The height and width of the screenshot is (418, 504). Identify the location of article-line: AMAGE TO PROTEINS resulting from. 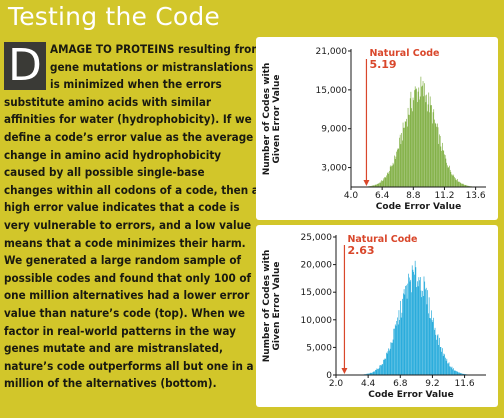
(156, 49).